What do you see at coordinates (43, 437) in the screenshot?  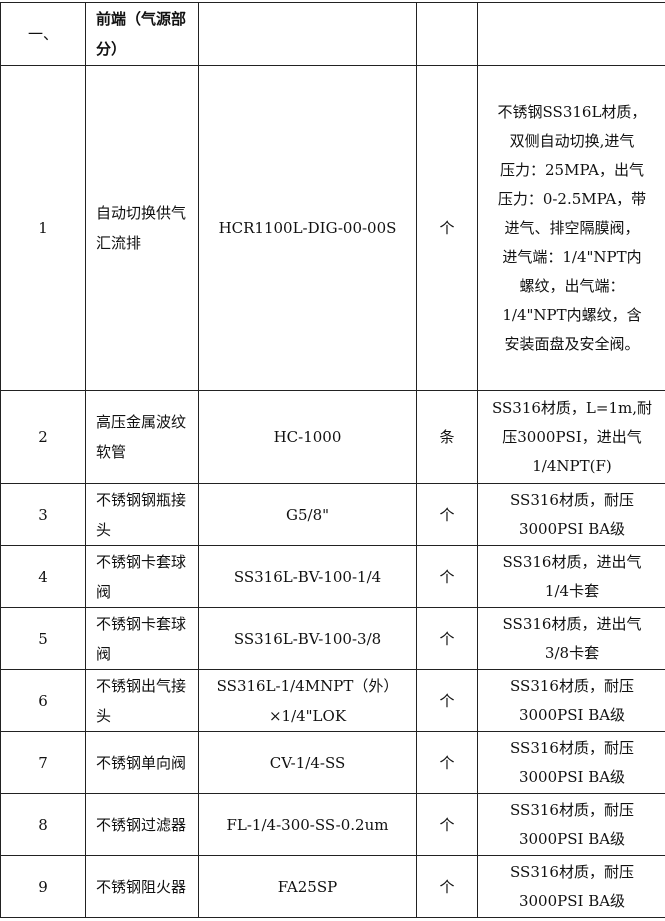 I see `item-number: 2` at bounding box center [43, 437].